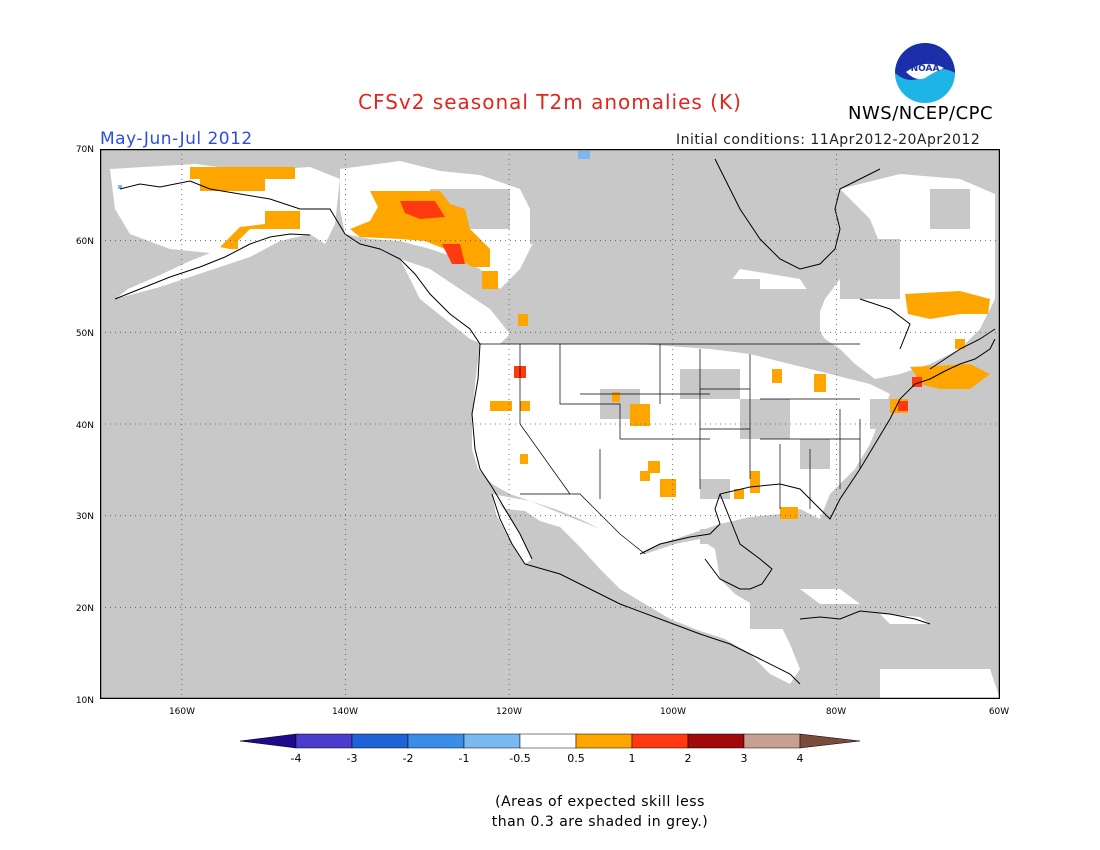 The height and width of the screenshot is (850, 1100). What do you see at coordinates (673, 712) in the screenshot?
I see `lon-label: 100W` at bounding box center [673, 712].